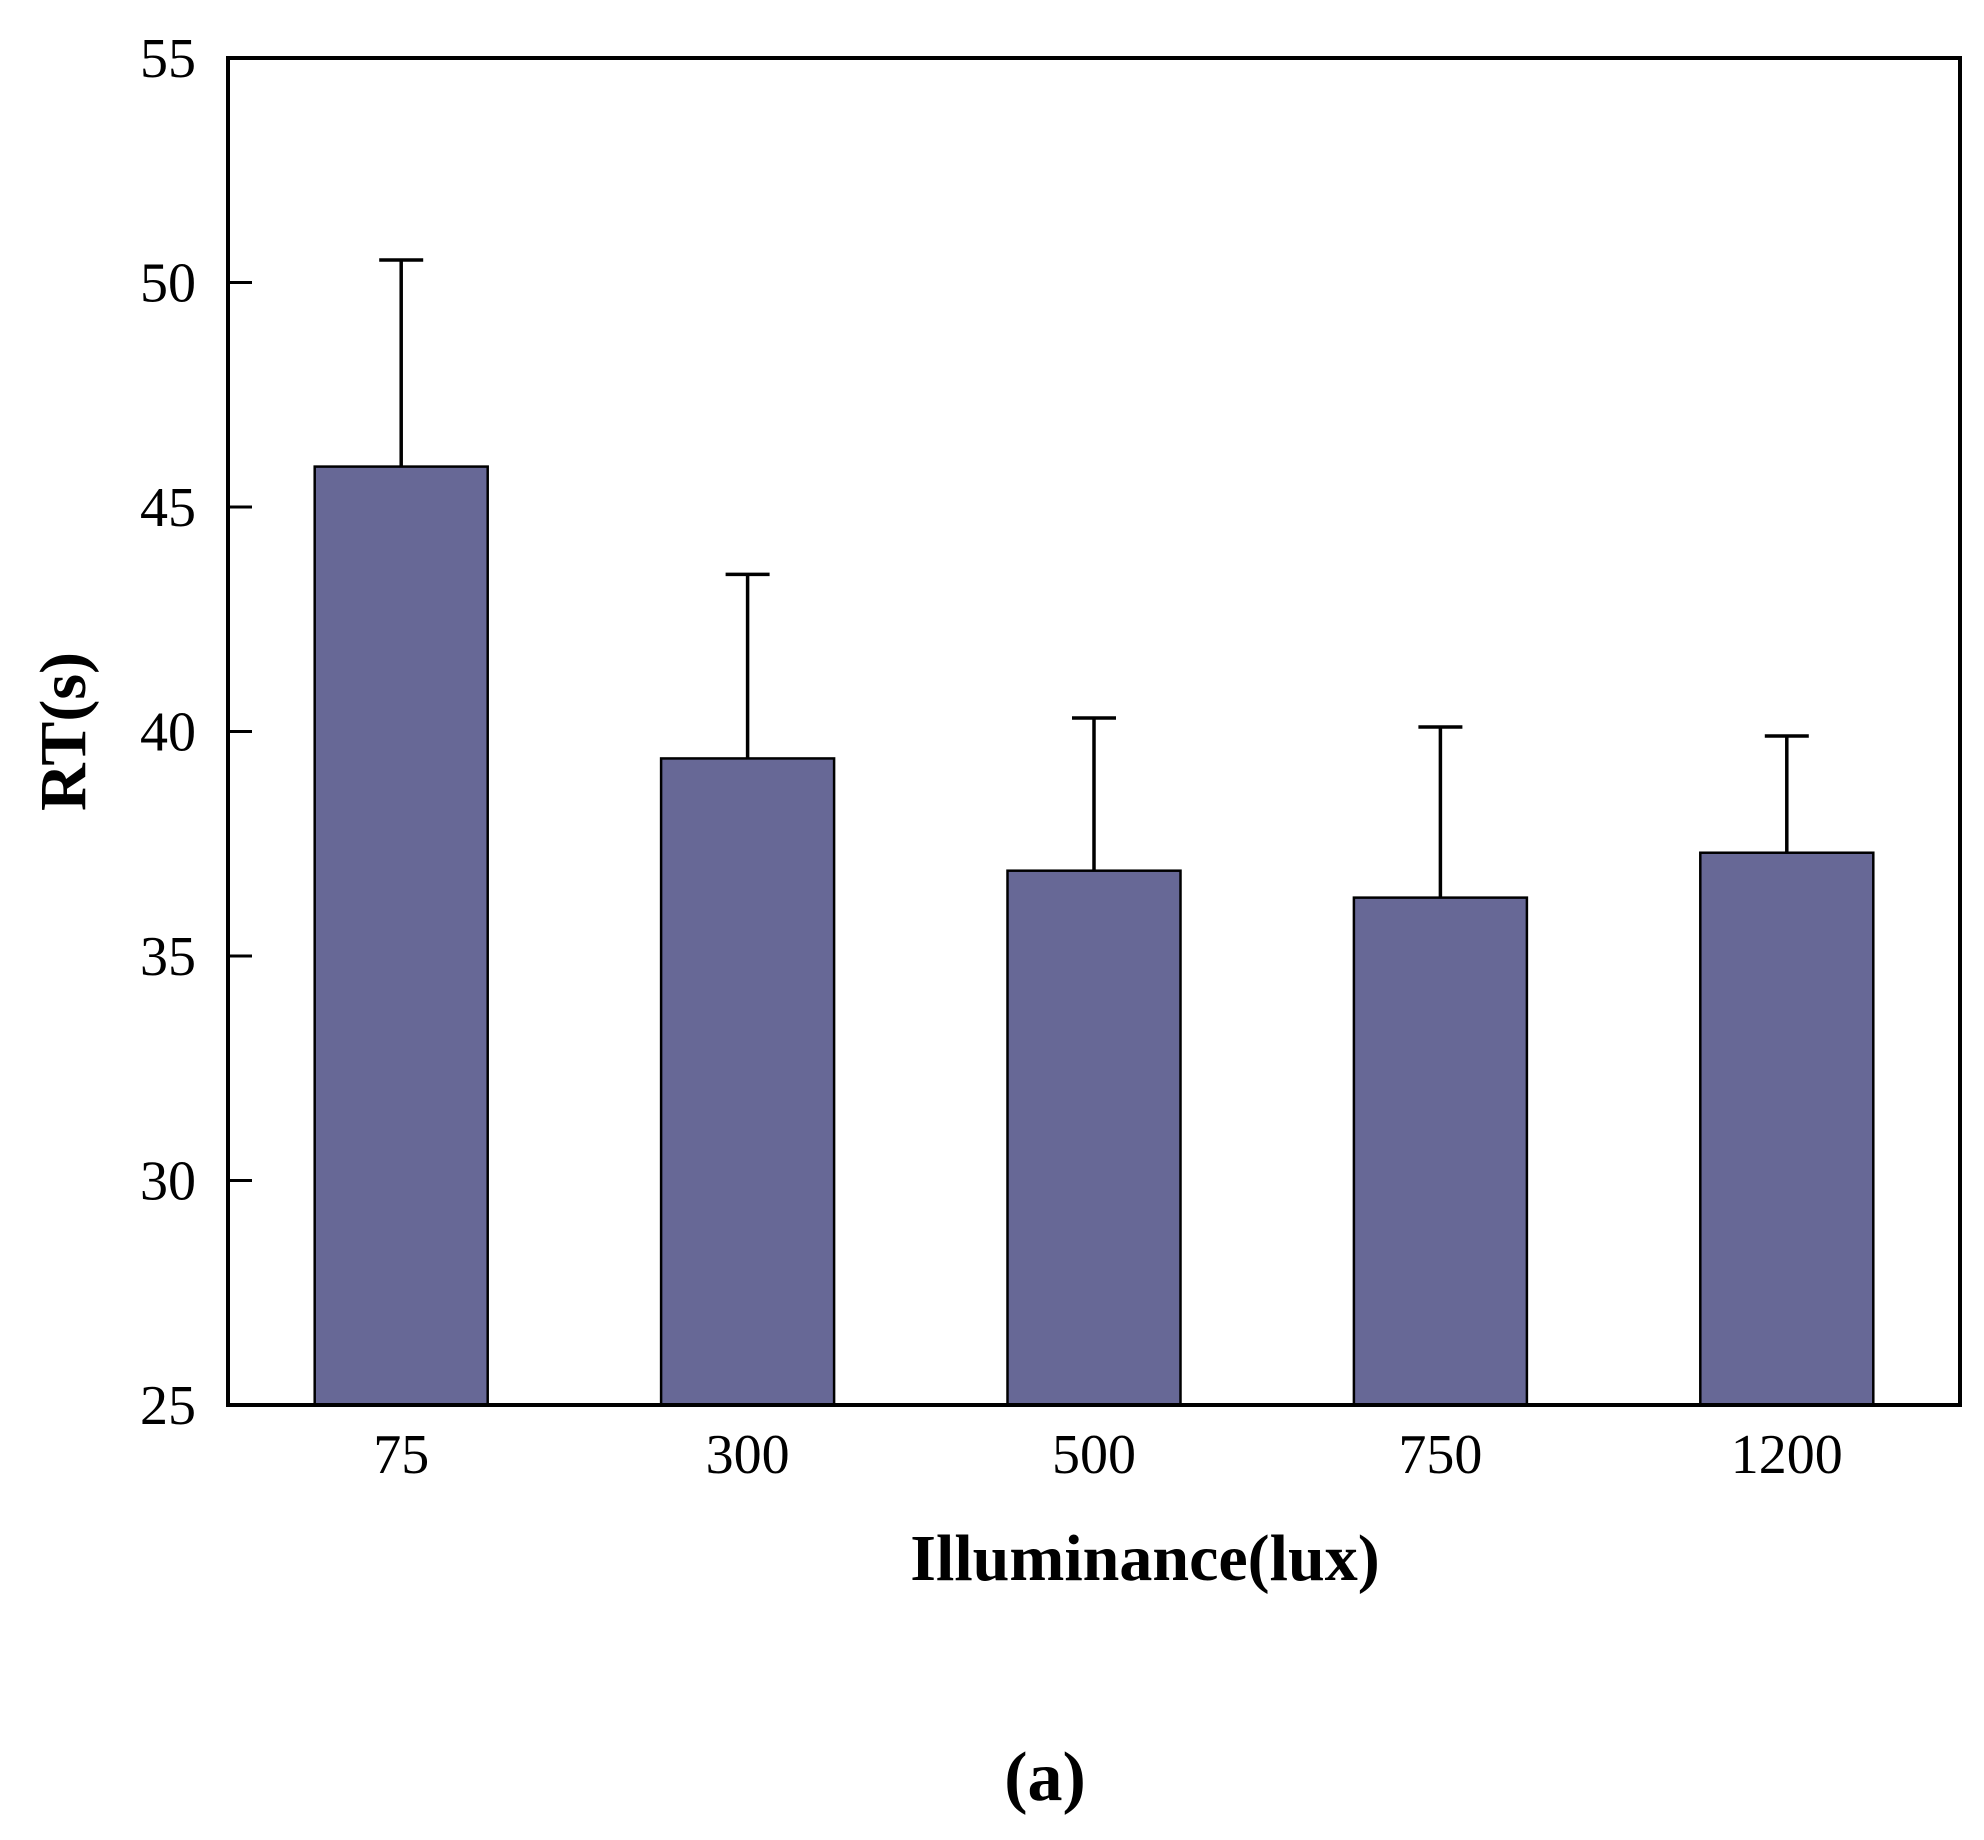 The image size is (1984, 1840). I want to click on x-tick-label-750: 750, so click(1440, 1455).